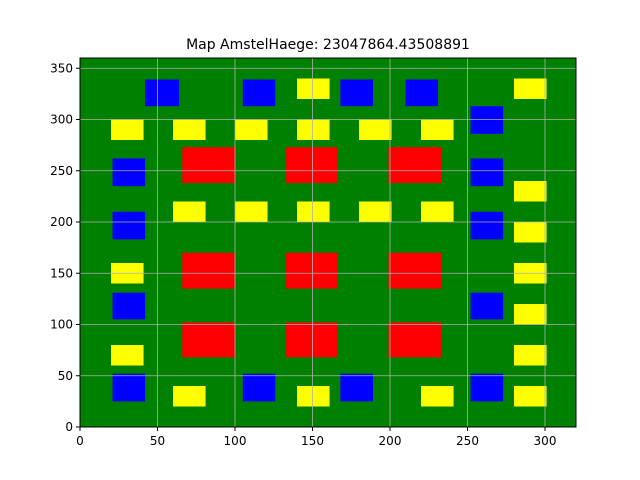 The width and height of the screenshot is (640, 480). What do you see at coordinates (328, 45) in the screenshot?
I see `chart-title: Map AmstelHaege: 23047864.43508891` at bounding box center [328, 45].